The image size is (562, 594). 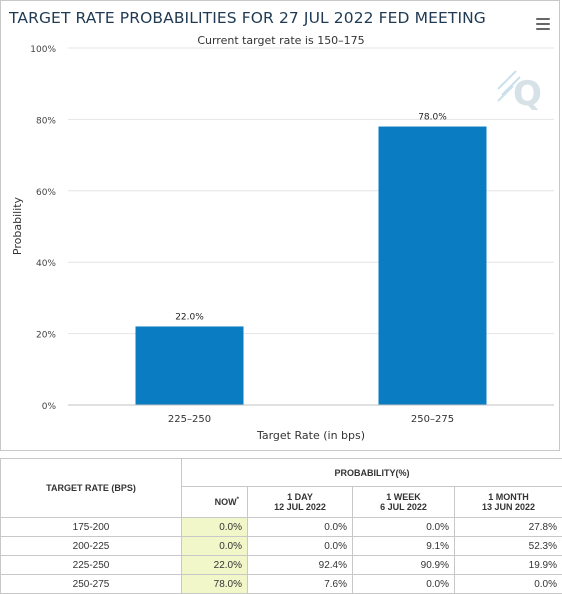 What do you see at coordinates (91, 546) in the screenshot?
I see `rate-cell: 200-225` at bounding box center [91, 546].